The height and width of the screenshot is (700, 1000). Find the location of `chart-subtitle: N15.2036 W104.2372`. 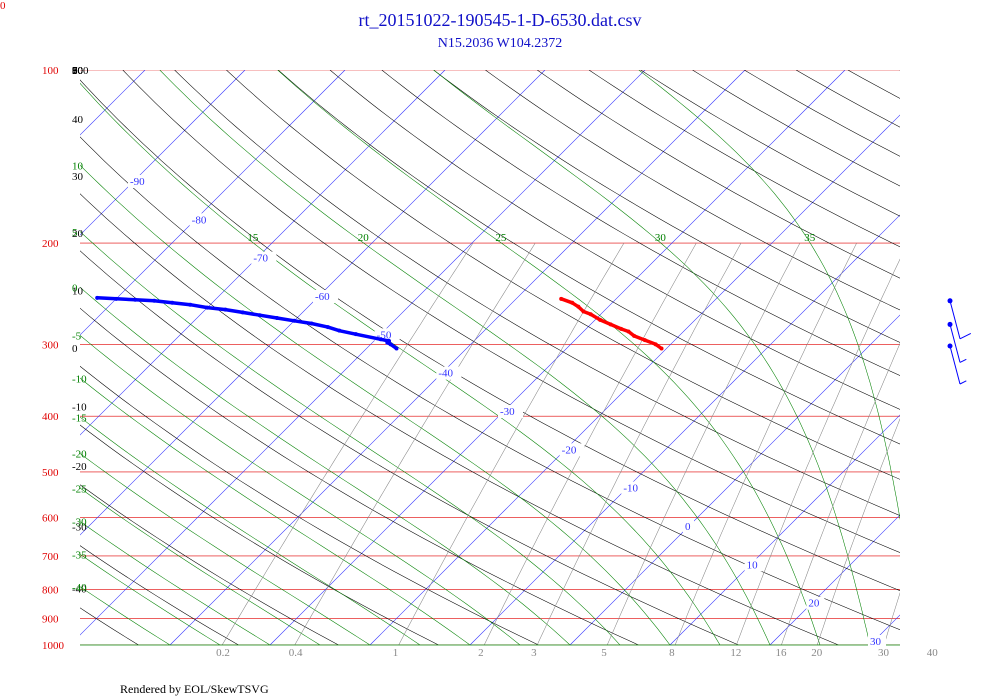

chart-subtitle: N15.2036 W104.2372 is located at coordinates (500, 43).